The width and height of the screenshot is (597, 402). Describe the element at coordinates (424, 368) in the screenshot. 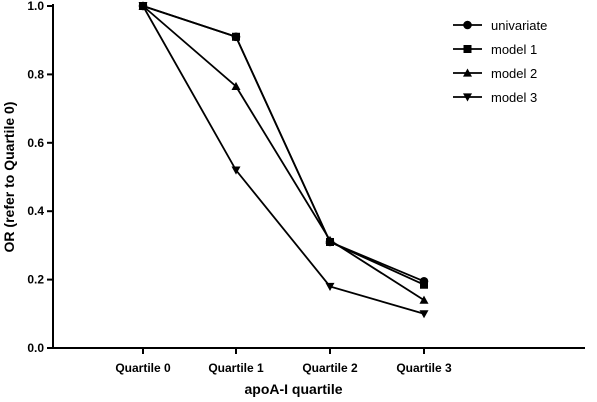

I see `x-tick-label: Quartile 3` at that location.